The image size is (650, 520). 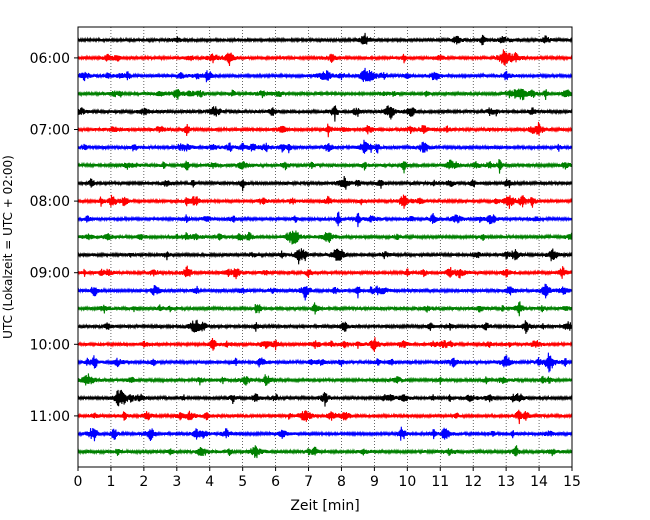 I want to click on y-tick-label: 07:00, so click(x=50, y=131).